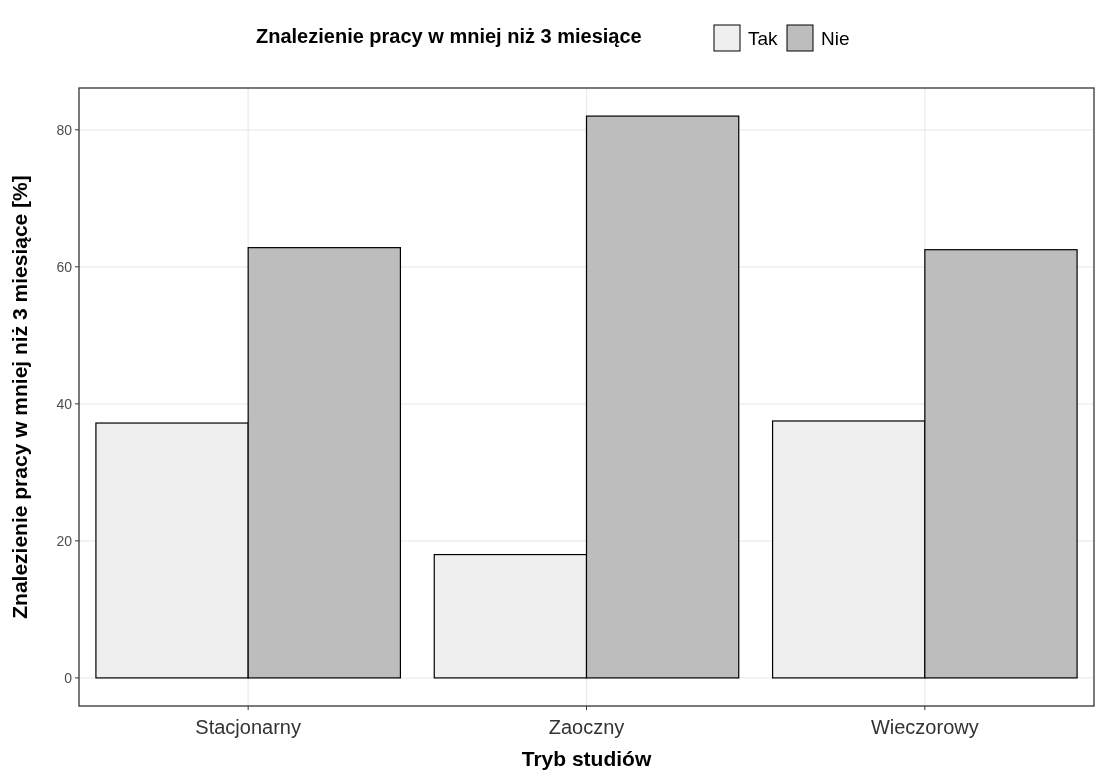  I want to click on x-tick-label: Stacjonarny, so click(248, 727).